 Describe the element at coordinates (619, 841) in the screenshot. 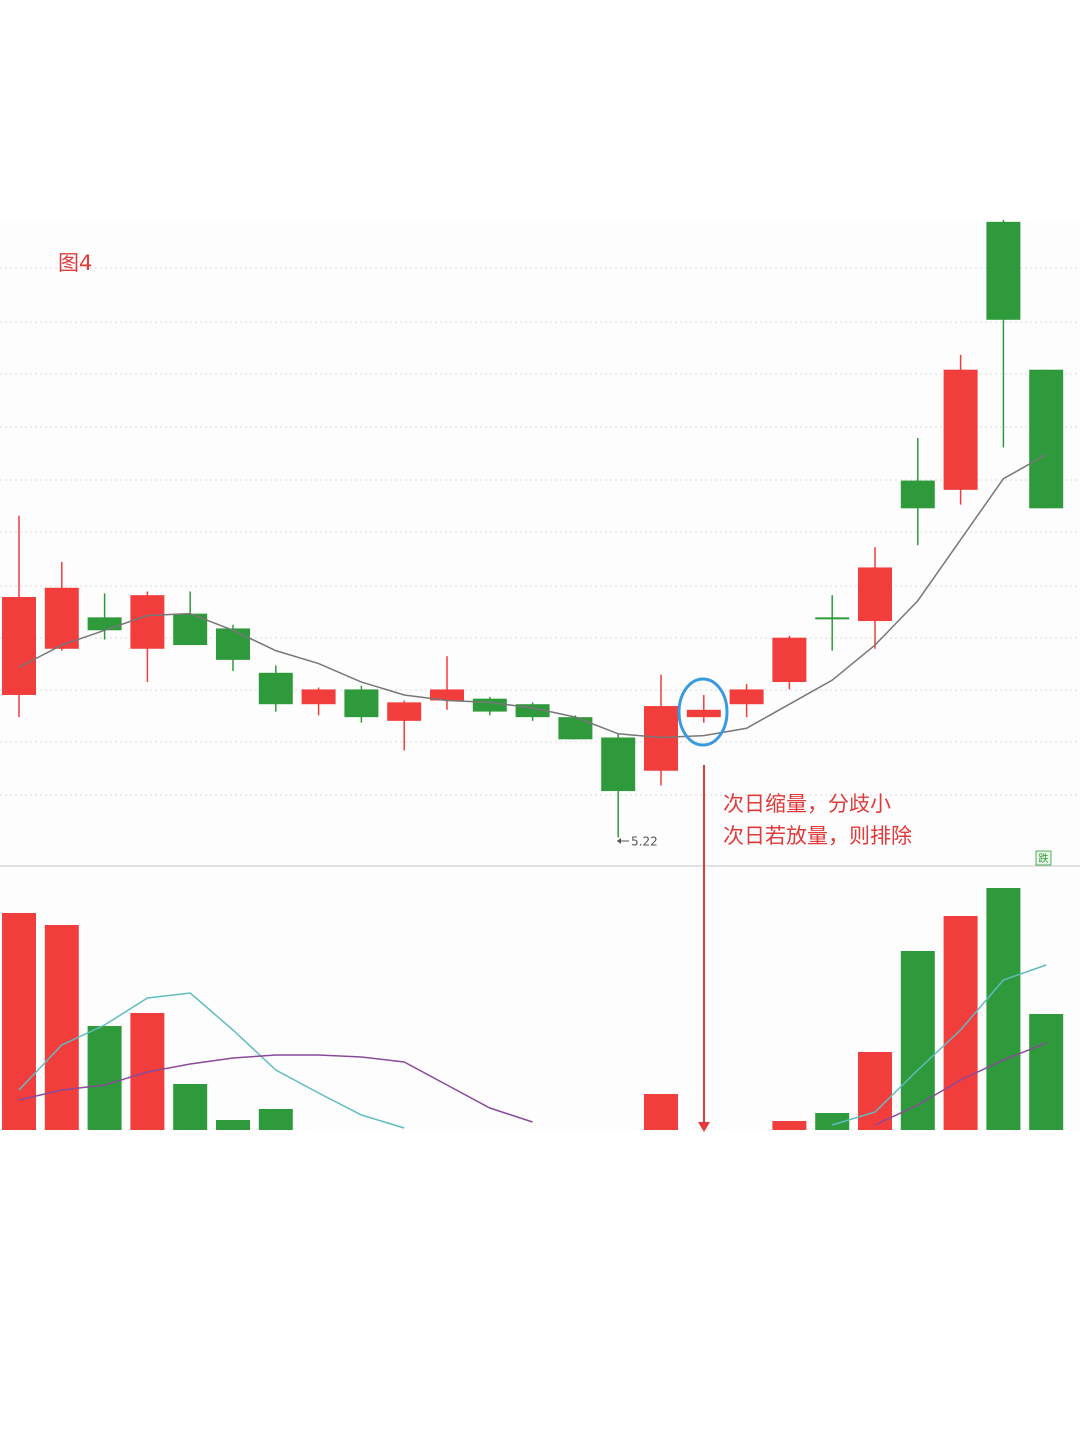

I see `low-pointer-head` at that location.